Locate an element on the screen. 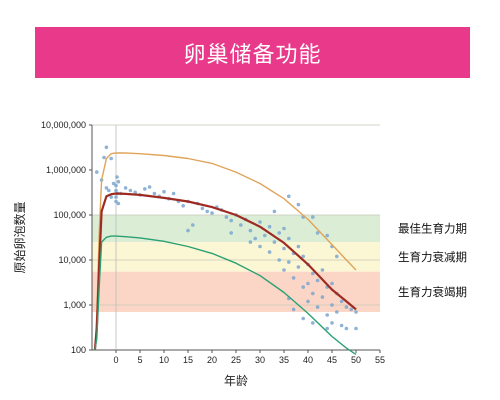  x-tick-label: 55 is located at coordinates (380, 360).